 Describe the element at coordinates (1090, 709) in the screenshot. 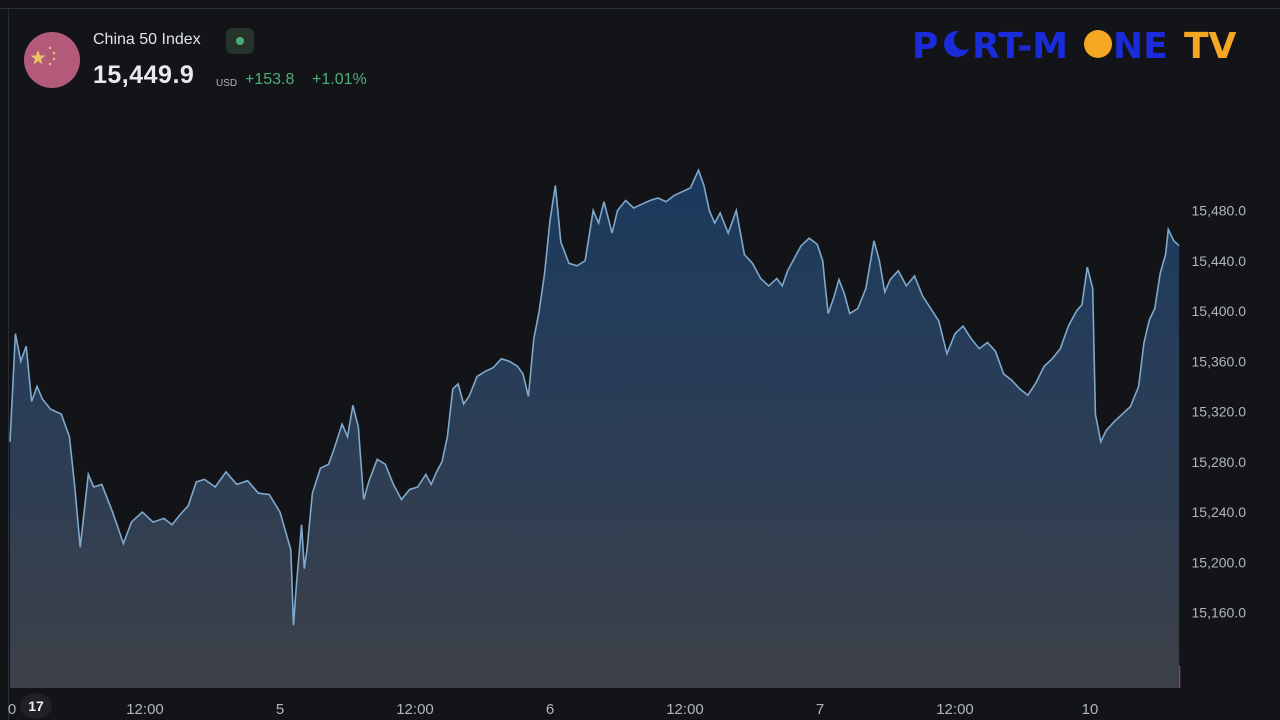

I see `x-tick-label: 10` at that location.